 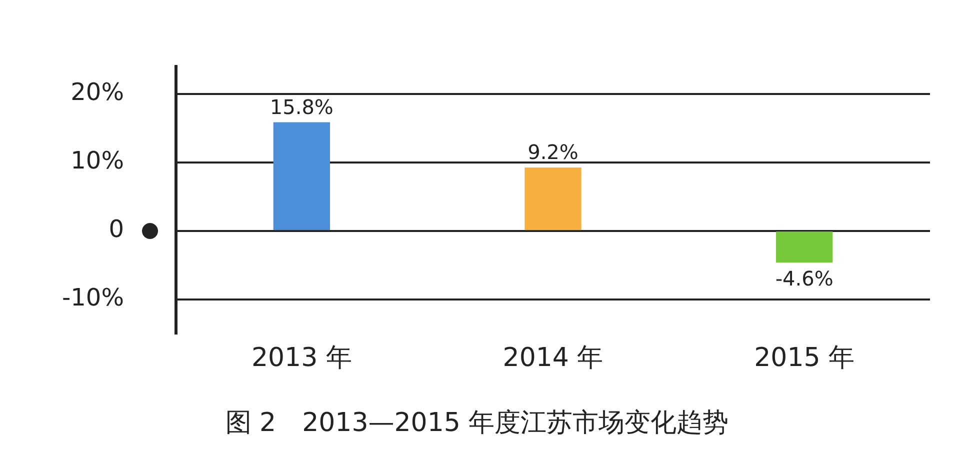 I want to click on x-tick-label: 2015 年, so click(x=804, y=357).